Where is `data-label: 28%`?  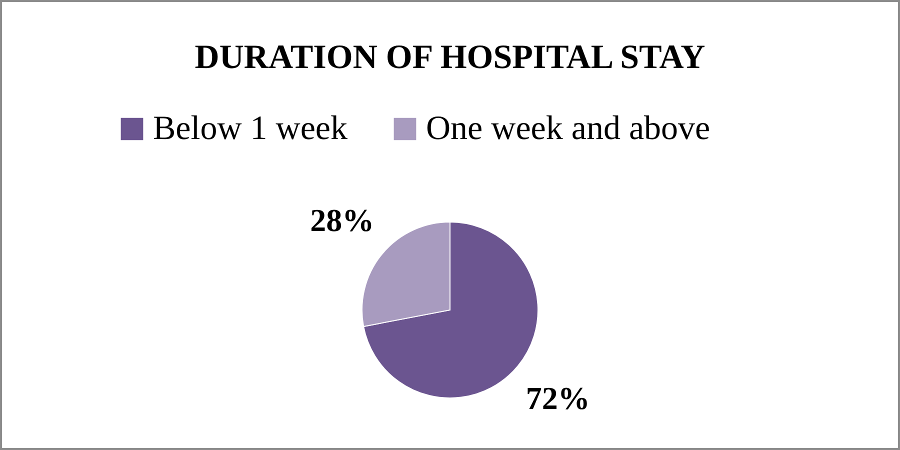
data-label: 28% is located at coordinates (342, 220).